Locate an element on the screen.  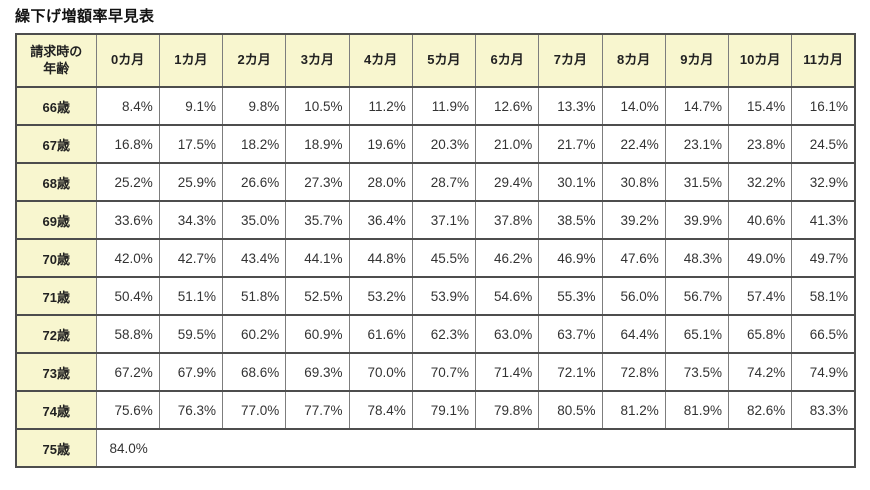
age-cell: 75歳 is located at coordinates (56, 448).